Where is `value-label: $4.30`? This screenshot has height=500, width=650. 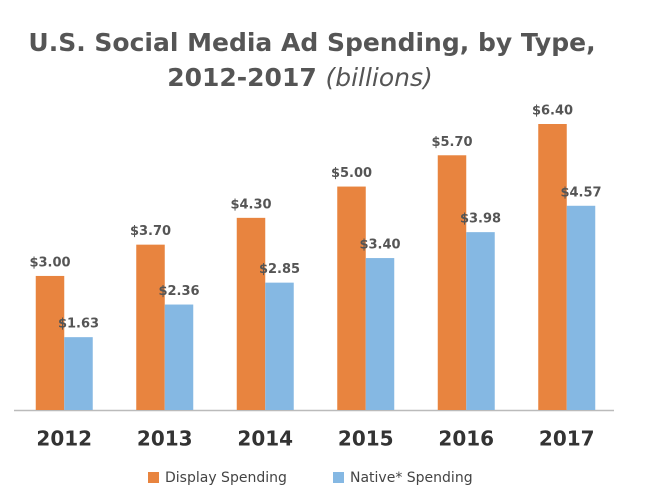 value-label: $4.30 is located at coordinates (250, 204).